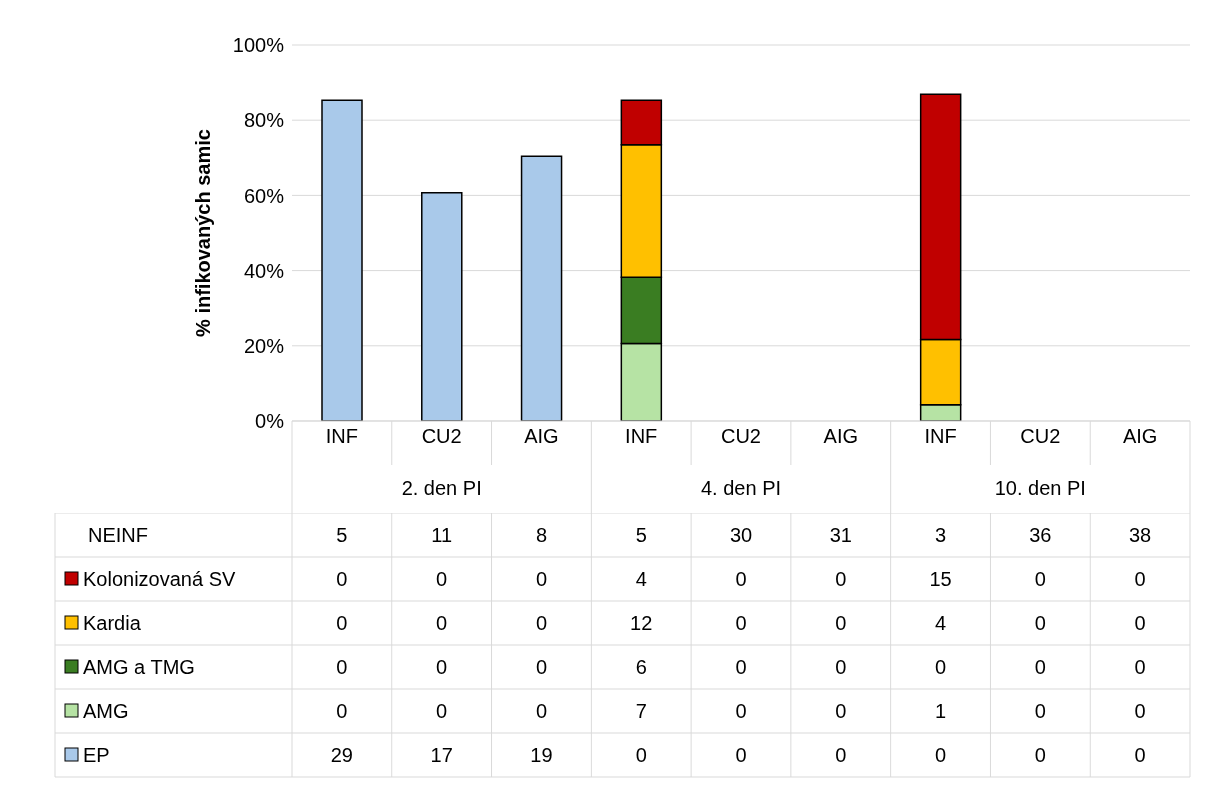  What do you see at coordinates (541, 535) in the screenshot?
I see `data-label: 8` at bounding box center [541, 535].